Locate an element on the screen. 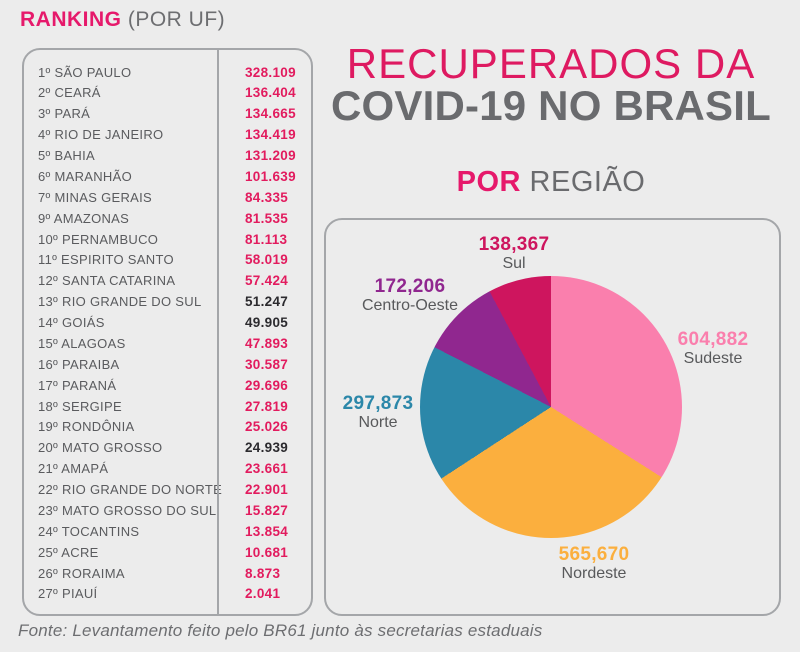 Image resolution: width=800 pixels, height=652 pixels. table-row: 11º ESPIRITO SANTO 58.019 is located at coordinates (167, 260).